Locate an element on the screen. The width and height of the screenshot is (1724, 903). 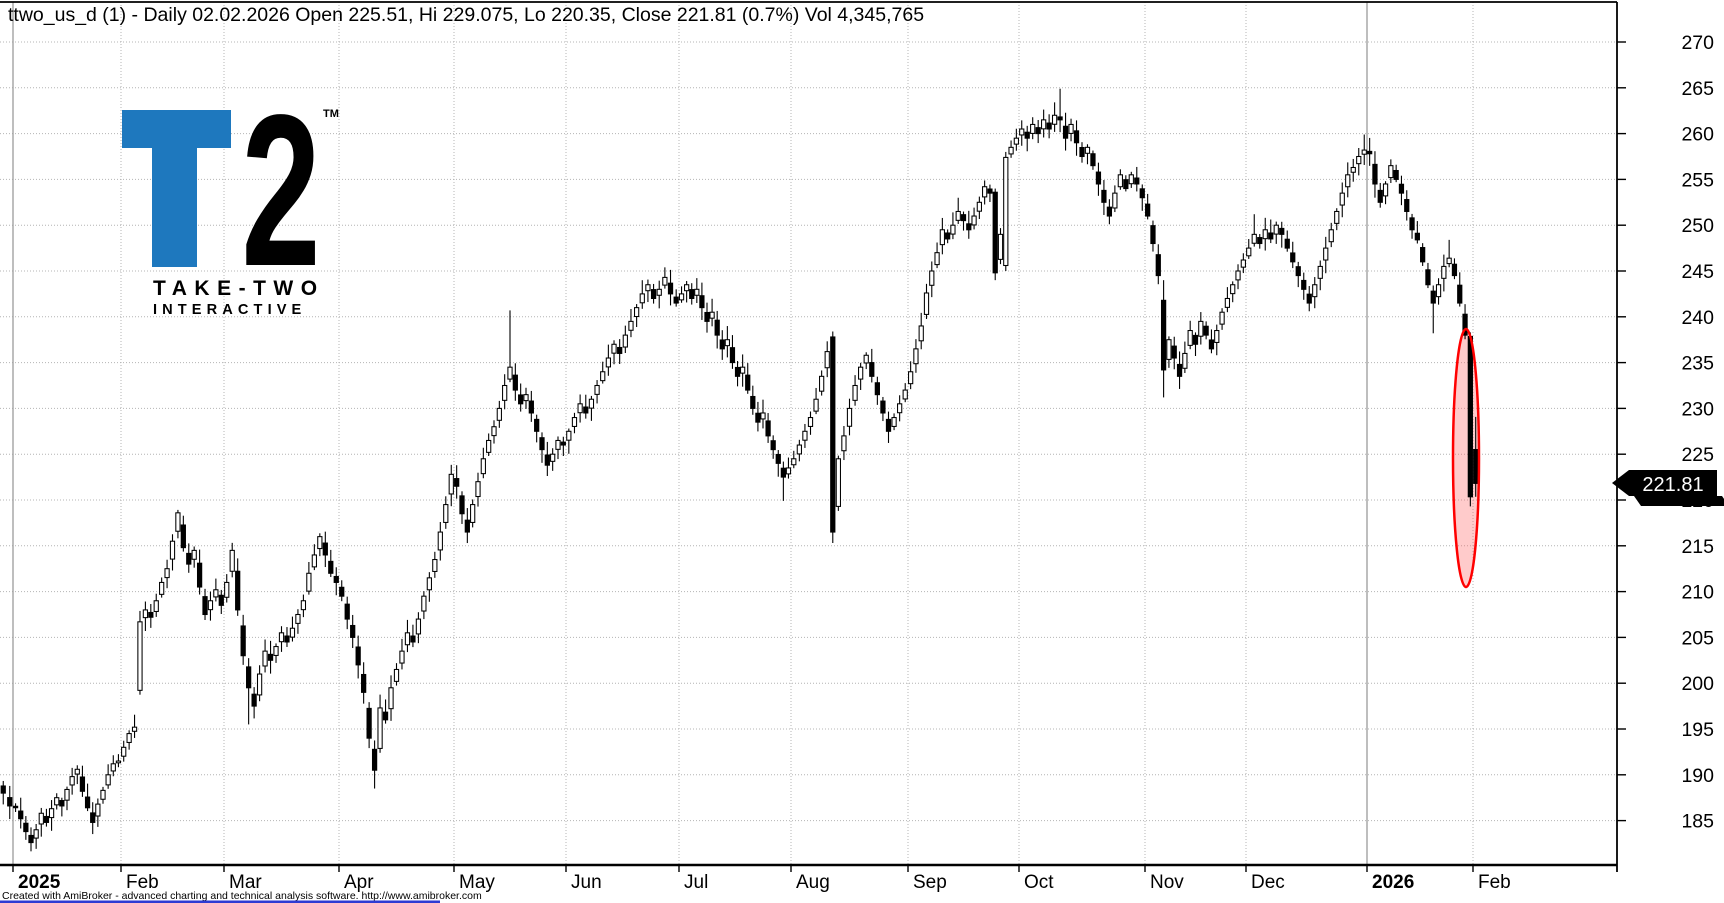
y-axis-label-185: 185 is located at coordinates (1697, 822).